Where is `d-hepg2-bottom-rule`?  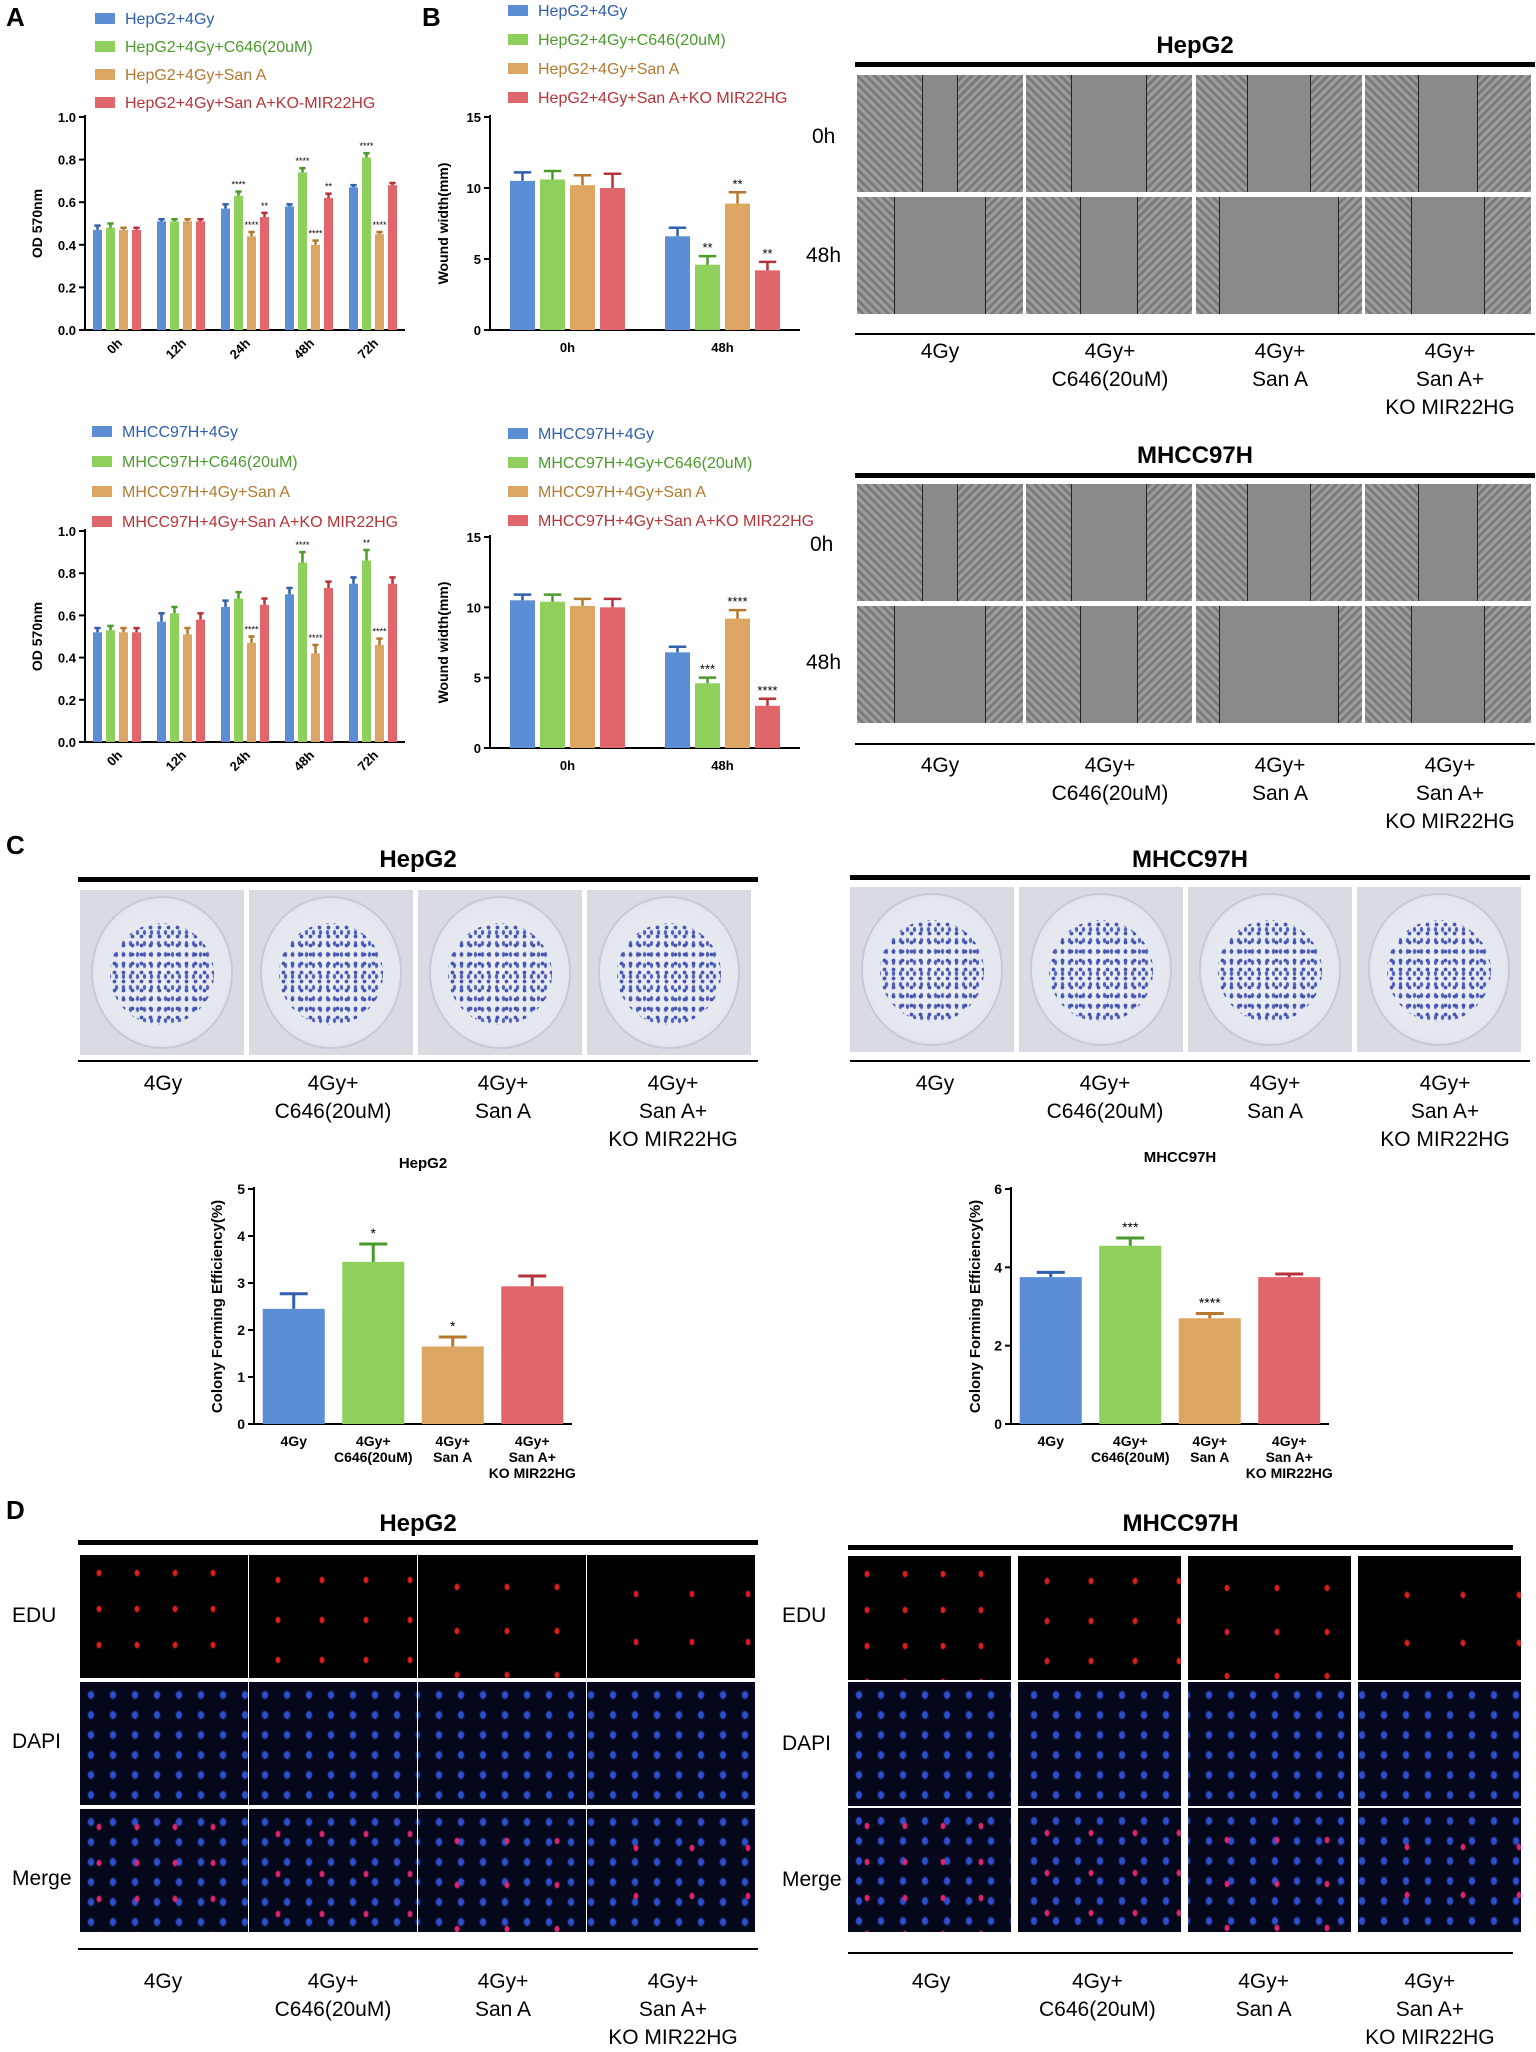
d-hepg2-bottom-rule is located at coordinates (418, 1949).